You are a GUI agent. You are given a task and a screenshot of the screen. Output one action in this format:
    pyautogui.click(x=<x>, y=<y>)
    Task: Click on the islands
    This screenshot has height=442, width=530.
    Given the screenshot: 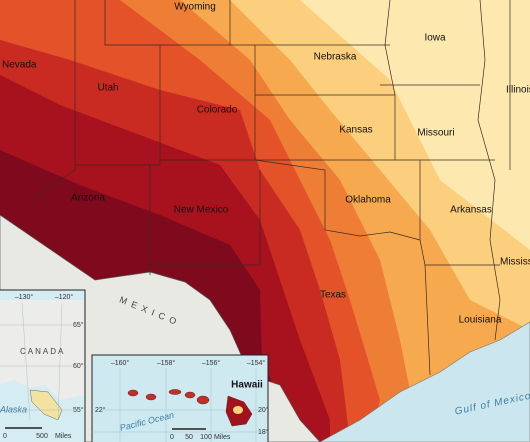 What is the action you would take?
    pyautogui.click(x=190, y=408)
    